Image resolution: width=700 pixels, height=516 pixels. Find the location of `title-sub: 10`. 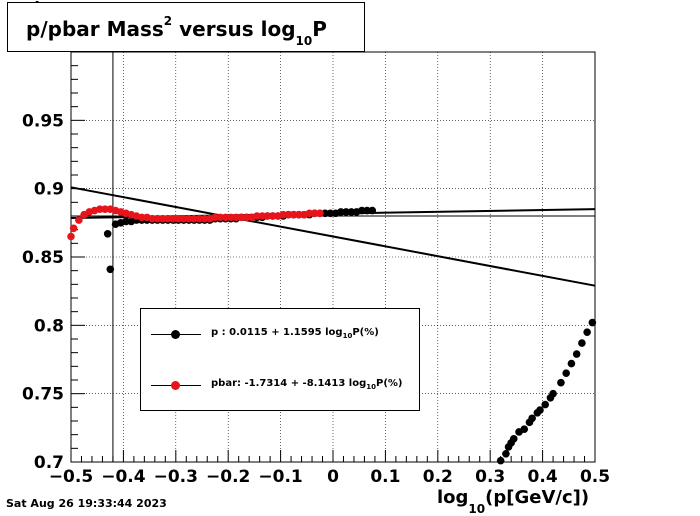

title-sub: 10 is located at coordinates (304, 41).